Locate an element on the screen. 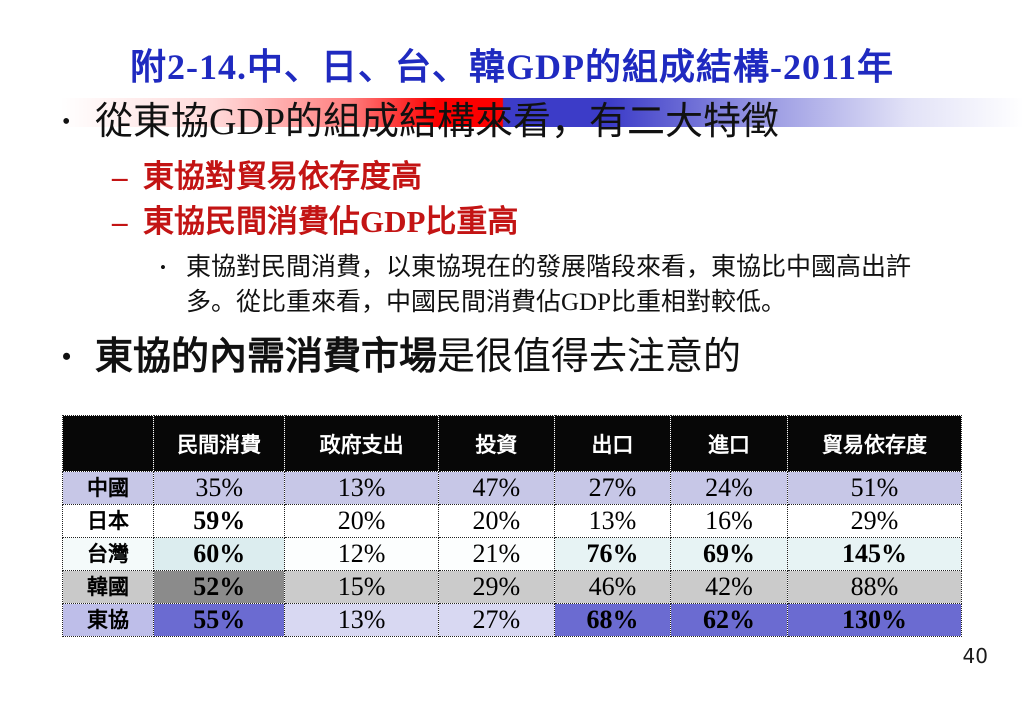  data-cell: 42% is located at coordinates (728, 587).